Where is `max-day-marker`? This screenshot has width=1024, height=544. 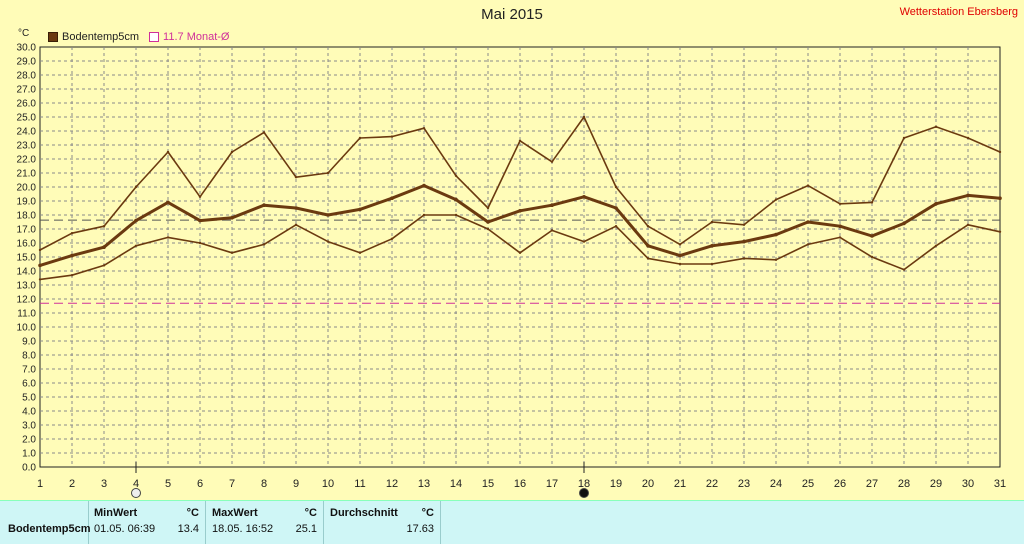 max-day-marker is located at coordinates (584, 493).